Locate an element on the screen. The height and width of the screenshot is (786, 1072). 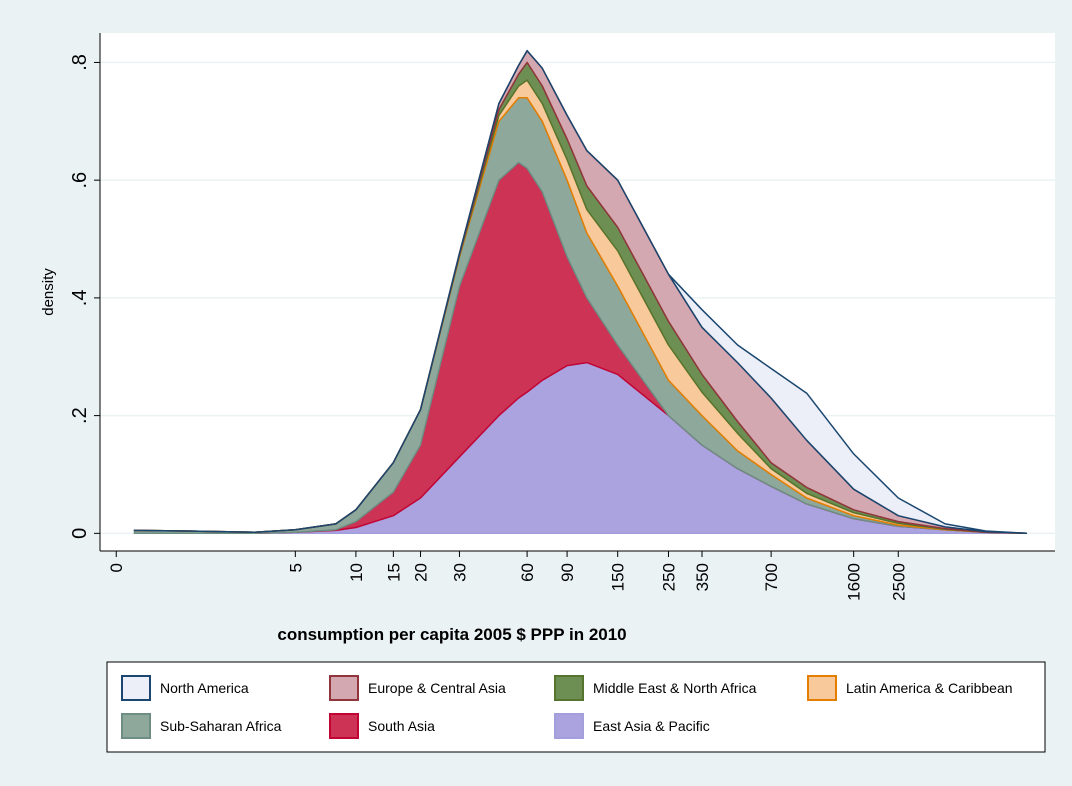
x-tick-label: 2500 is located at coordinates (898, 582).